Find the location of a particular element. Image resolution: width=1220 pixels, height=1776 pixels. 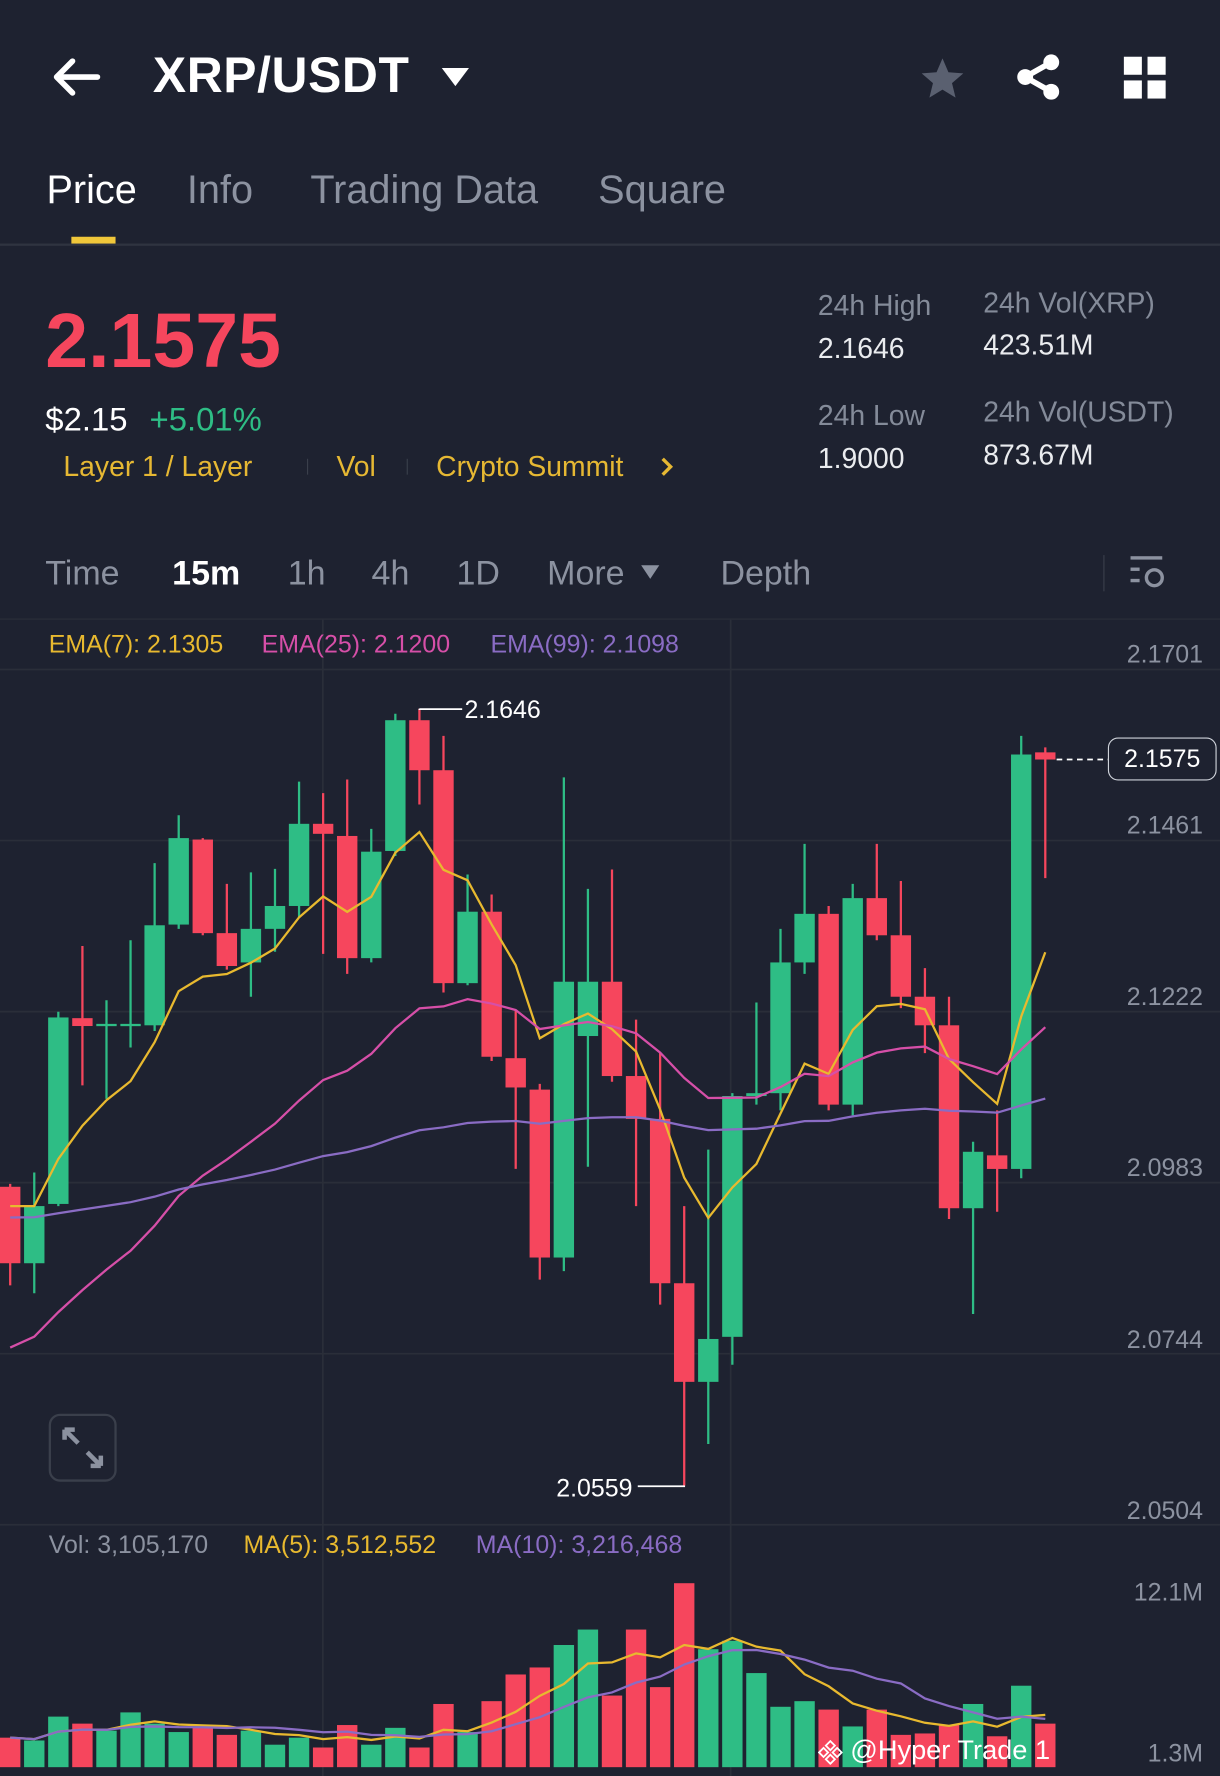

tab-square: Square is located at coordinates (662, 189).